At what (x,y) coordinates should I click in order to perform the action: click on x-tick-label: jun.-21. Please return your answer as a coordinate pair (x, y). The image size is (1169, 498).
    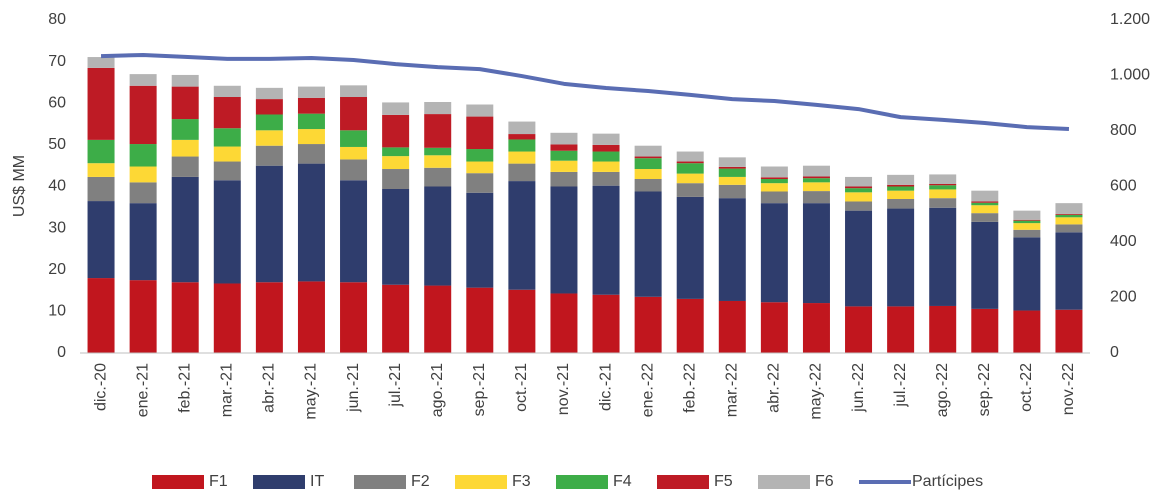
    Looking at the image, I should click on (353, 388).